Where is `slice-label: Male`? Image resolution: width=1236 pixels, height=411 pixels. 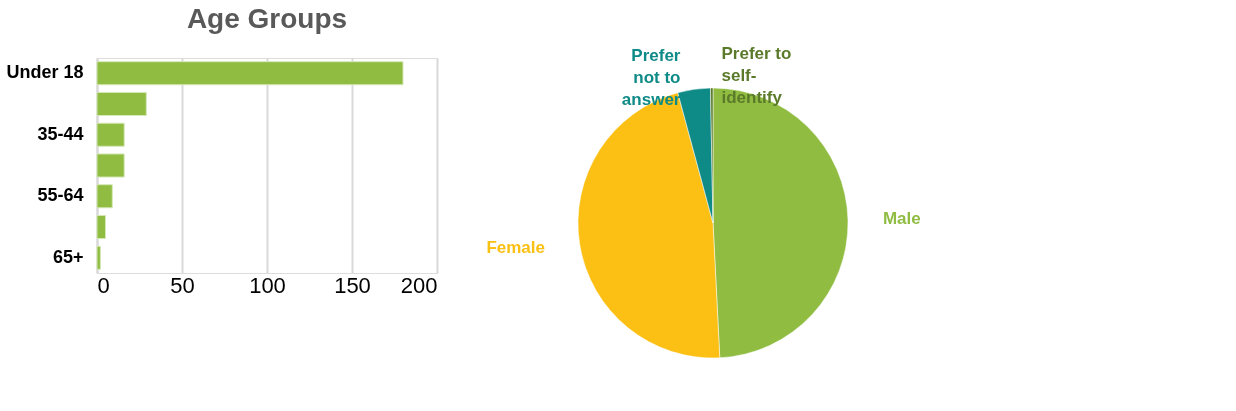 slice-label: Male is located at coordinates (901, 218).